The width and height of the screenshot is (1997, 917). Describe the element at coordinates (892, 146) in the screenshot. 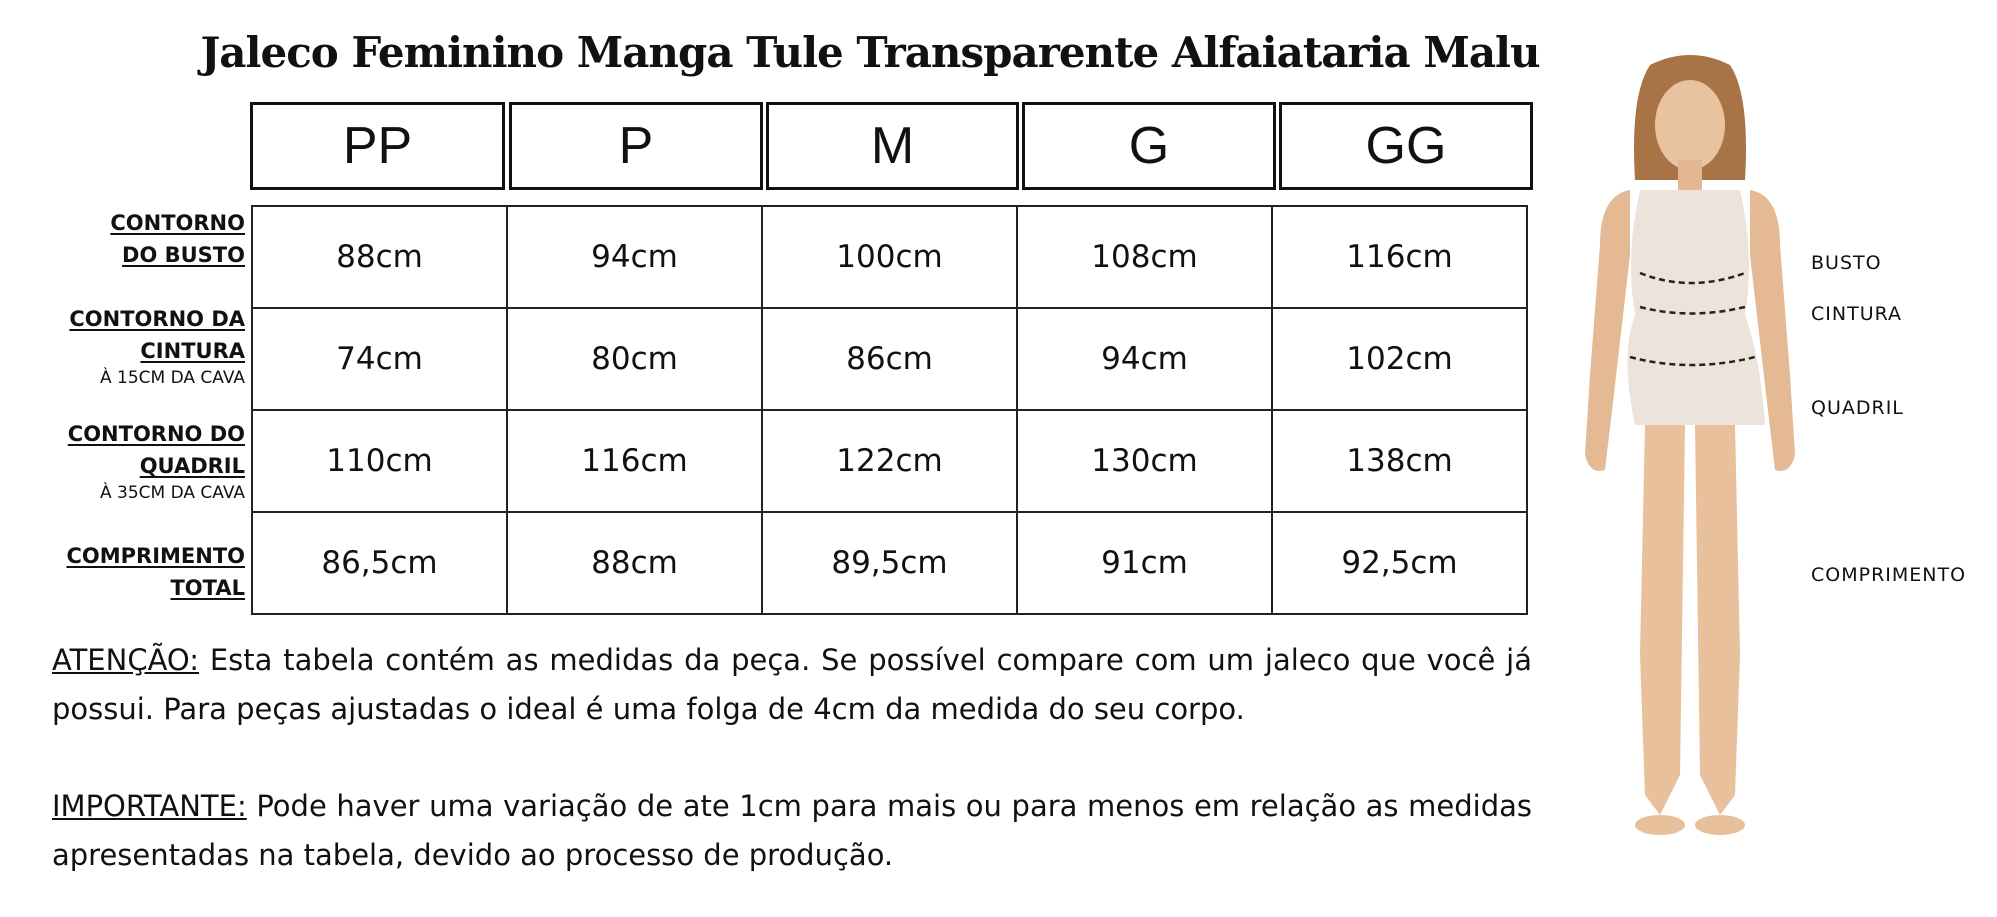

I see `size-header-m: M` at that location.